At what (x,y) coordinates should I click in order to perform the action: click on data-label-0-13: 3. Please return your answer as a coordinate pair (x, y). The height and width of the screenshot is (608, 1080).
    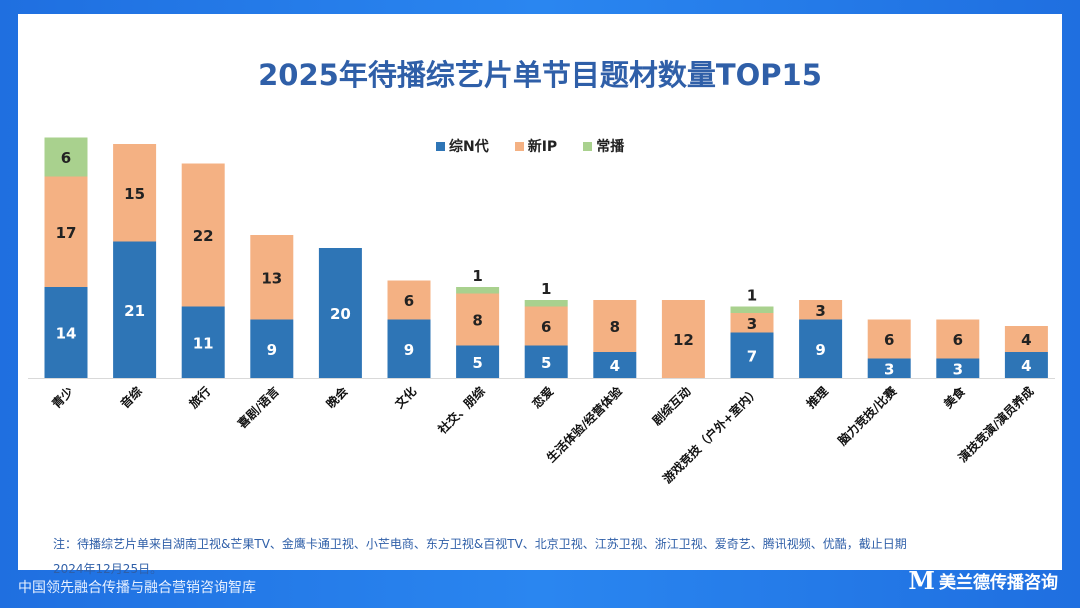
    Looking at the image, I should click on (958, 369).